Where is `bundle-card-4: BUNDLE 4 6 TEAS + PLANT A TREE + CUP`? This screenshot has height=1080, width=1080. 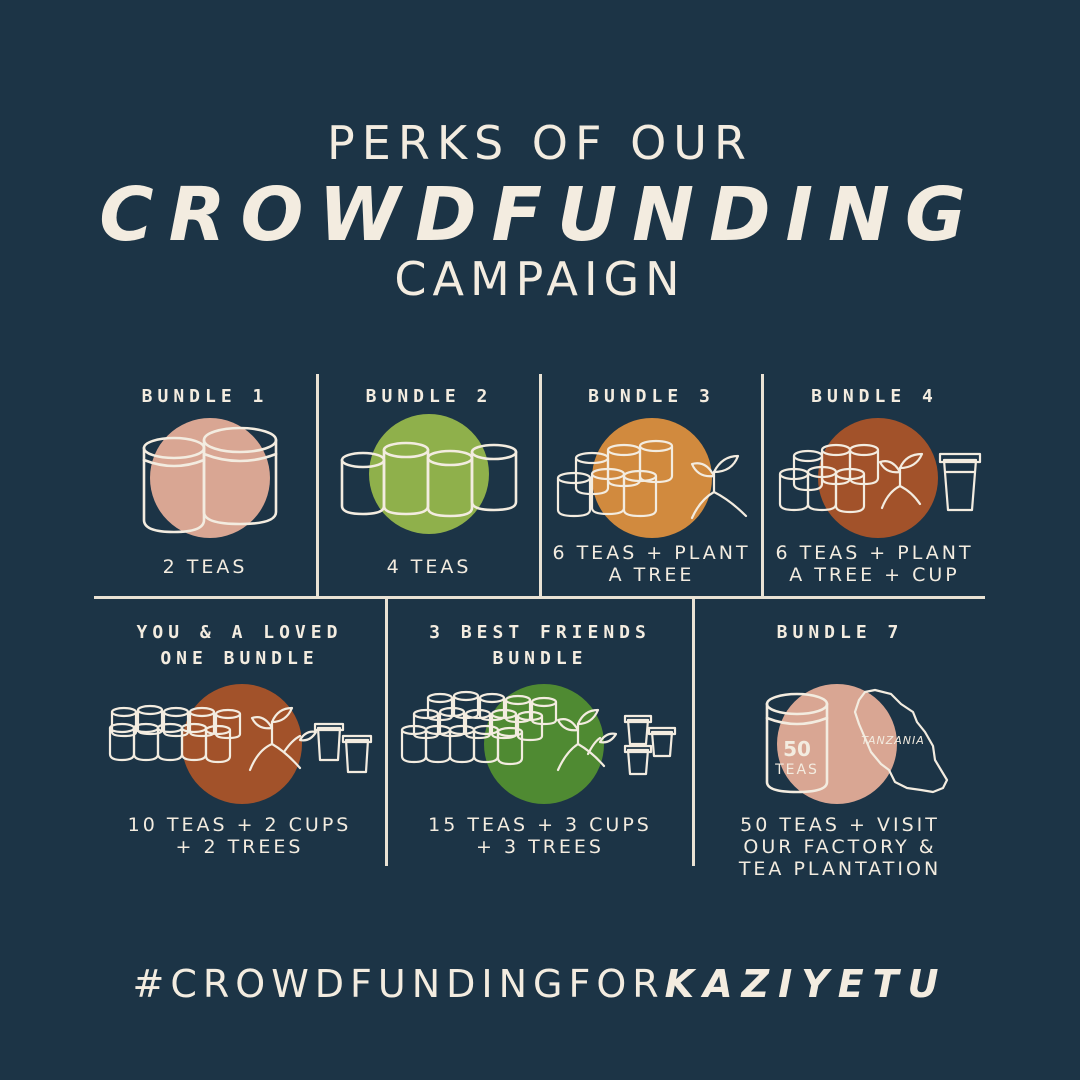
bundle-card-4: BUNDLE 4 6 TEAS + PLANT A TREE + CUP is located at coordinates (874, 488).